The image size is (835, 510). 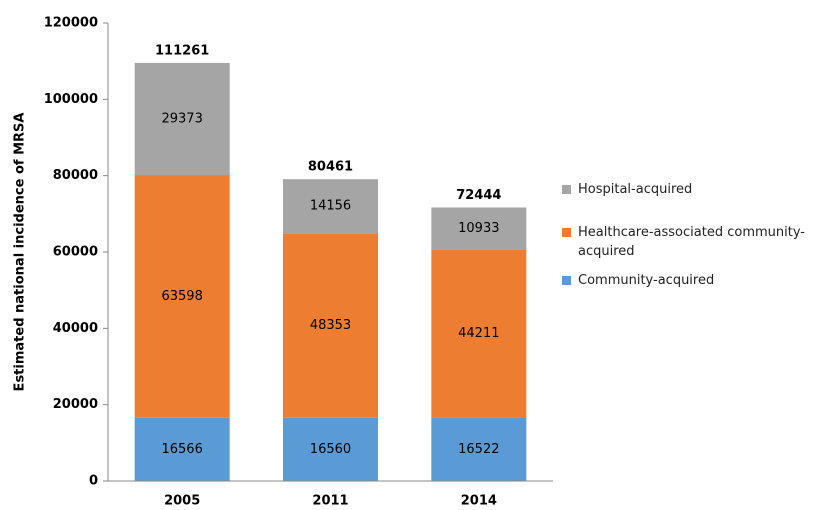 I want to click on y-tick-label: 80000, so click(x=75, y=175).